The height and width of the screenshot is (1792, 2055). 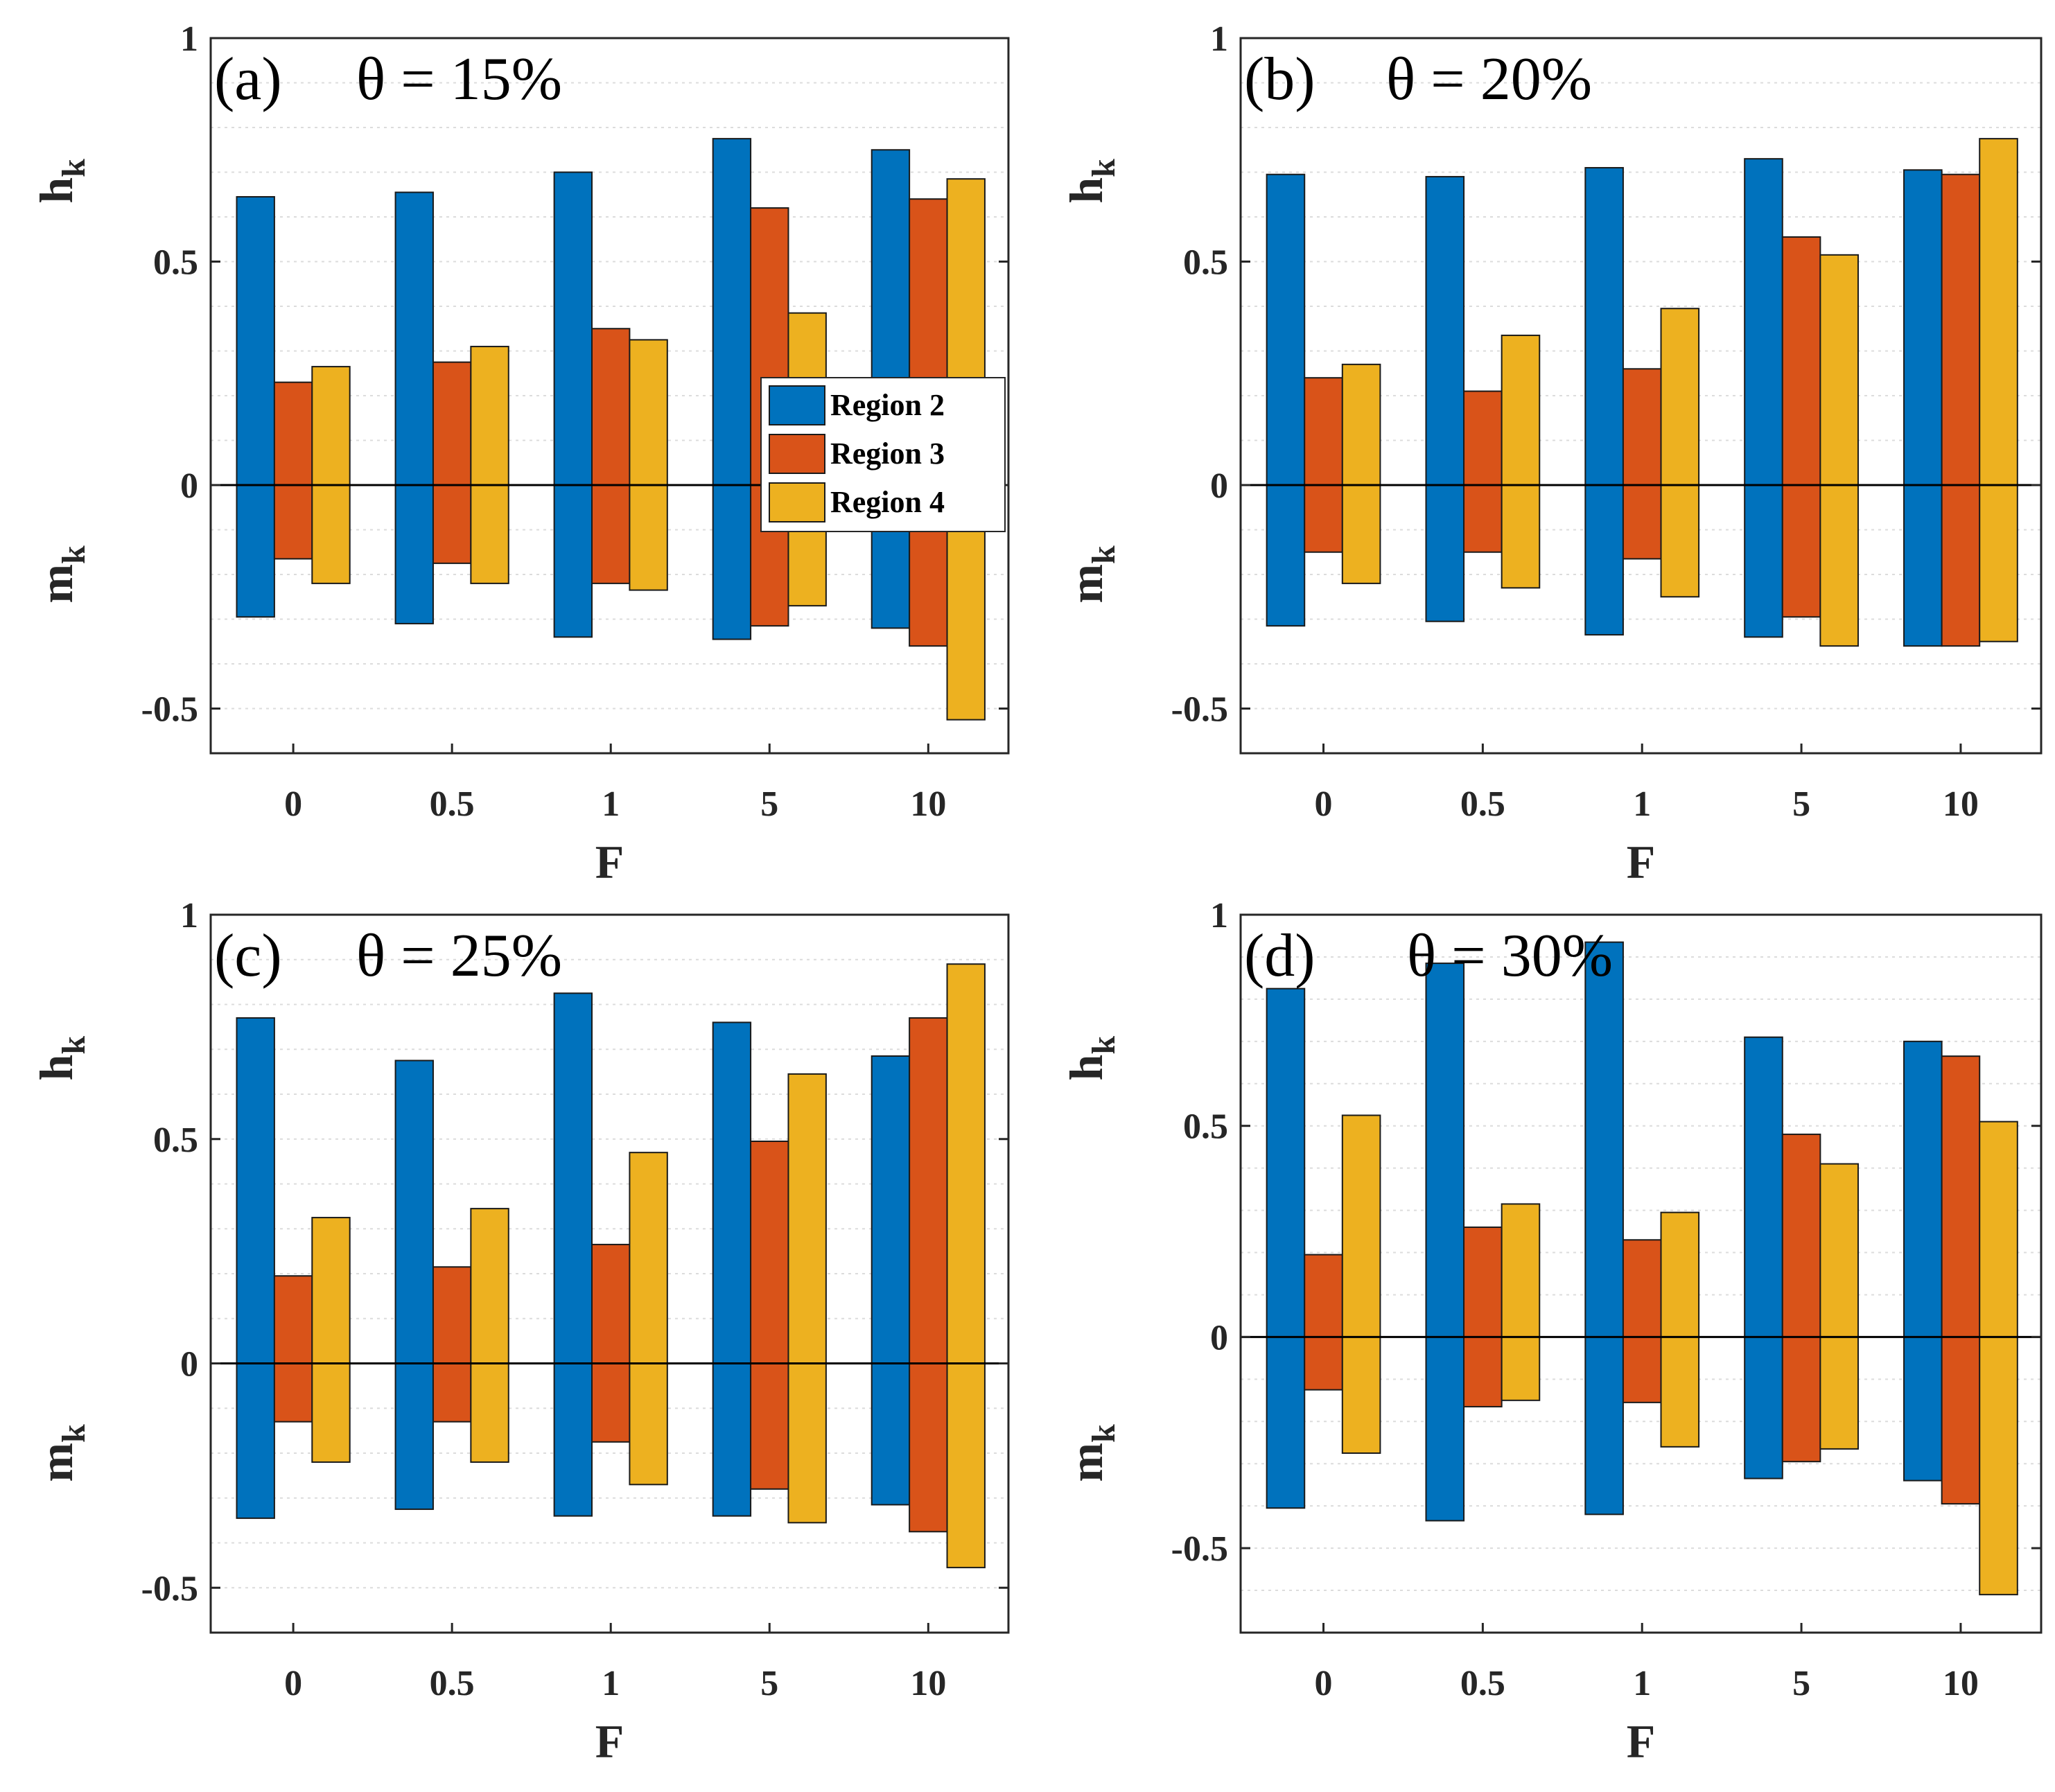 What do you see at coordinates (1219, 915) in the screenshot?
I see `y-tick-label: 1` at bounding box center [1219, 915].